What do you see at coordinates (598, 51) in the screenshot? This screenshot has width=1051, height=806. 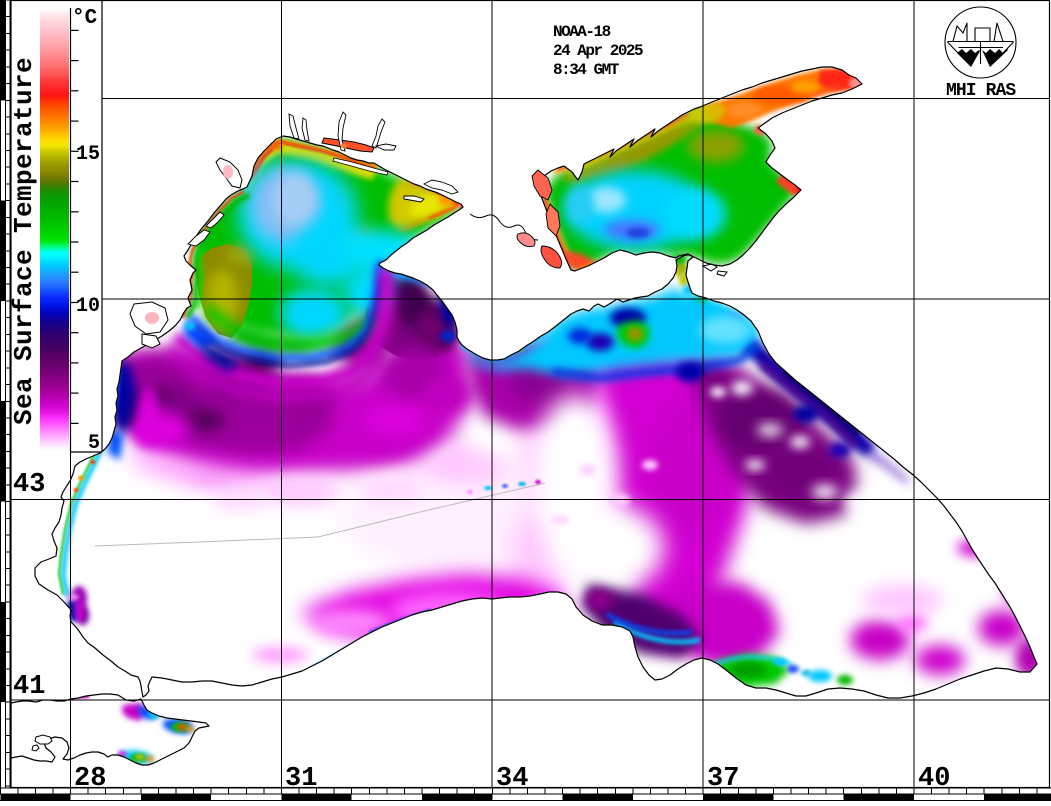 I see `svg-text: 24 Apr 2025` at bounding box center [598, 51].